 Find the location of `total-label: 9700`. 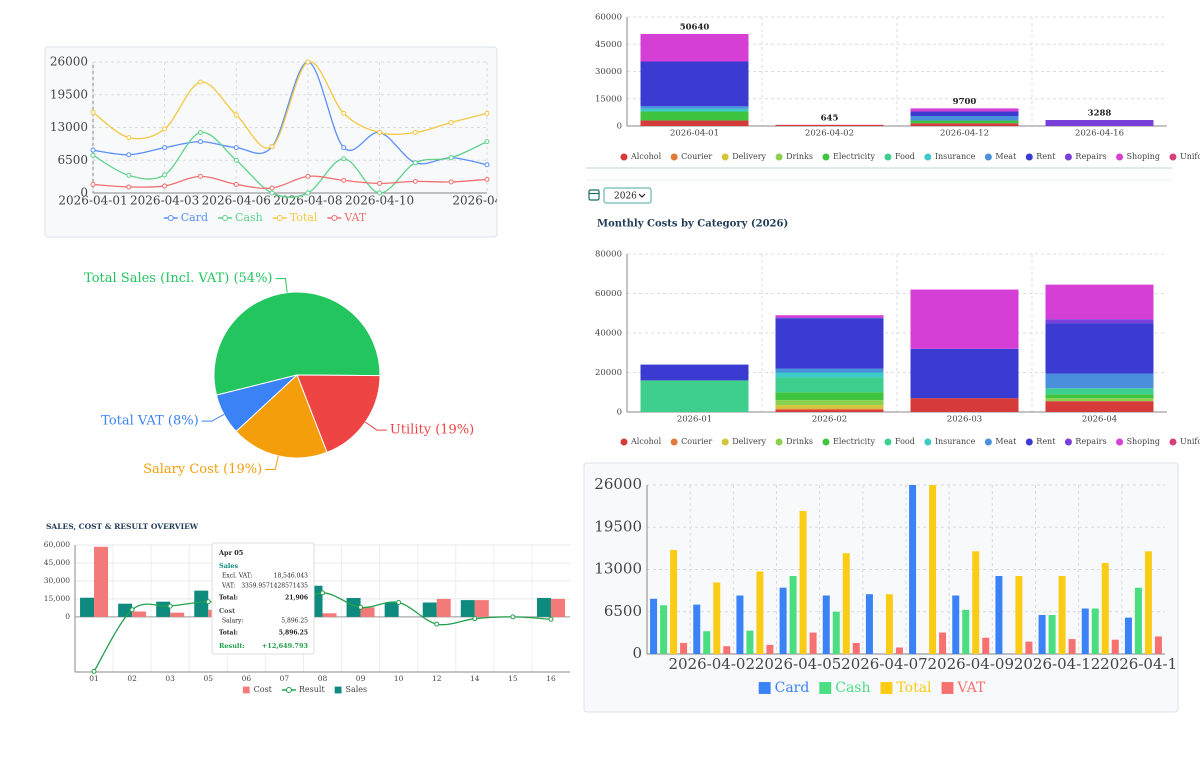

total-label: 9700 is located at coordinates (965, 102).